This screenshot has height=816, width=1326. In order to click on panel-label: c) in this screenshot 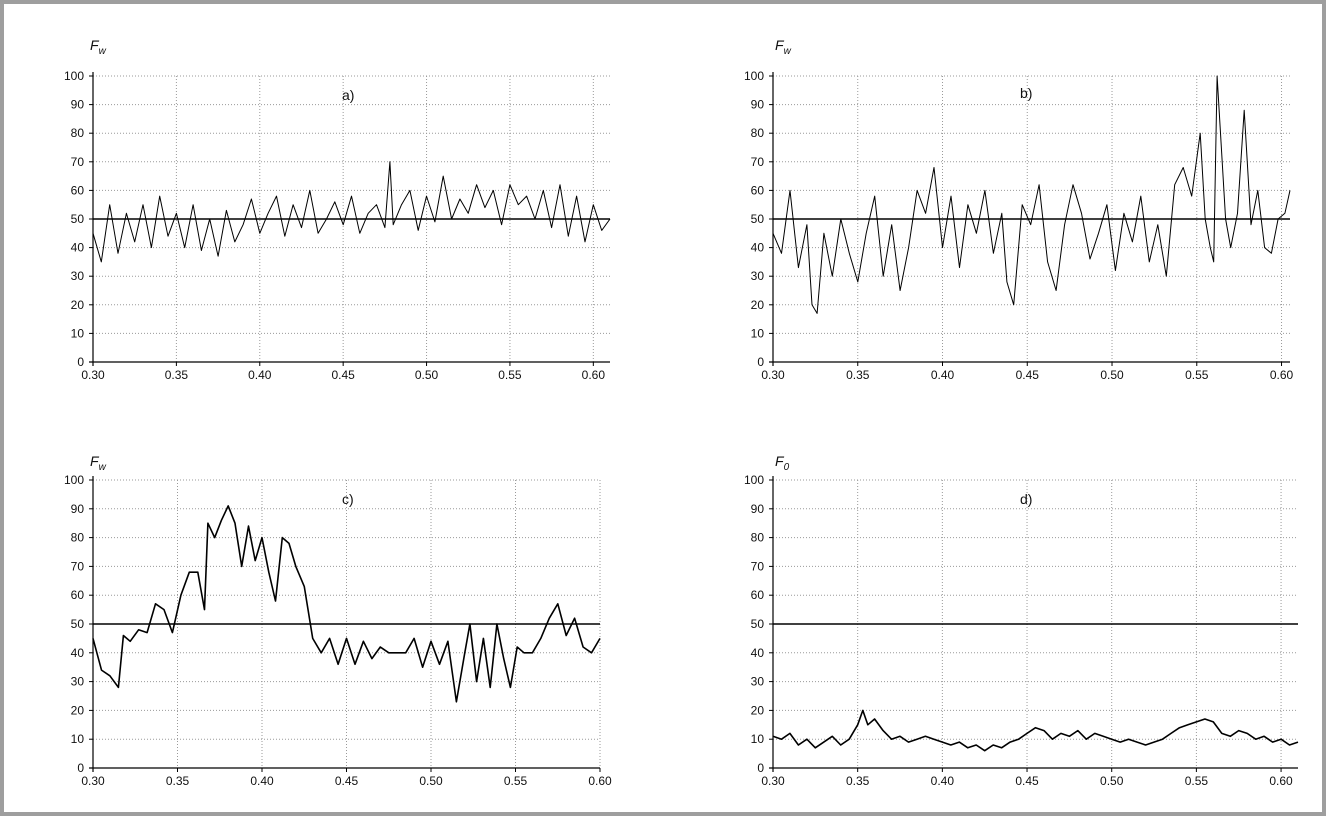, I will do `click(348, 499)`.